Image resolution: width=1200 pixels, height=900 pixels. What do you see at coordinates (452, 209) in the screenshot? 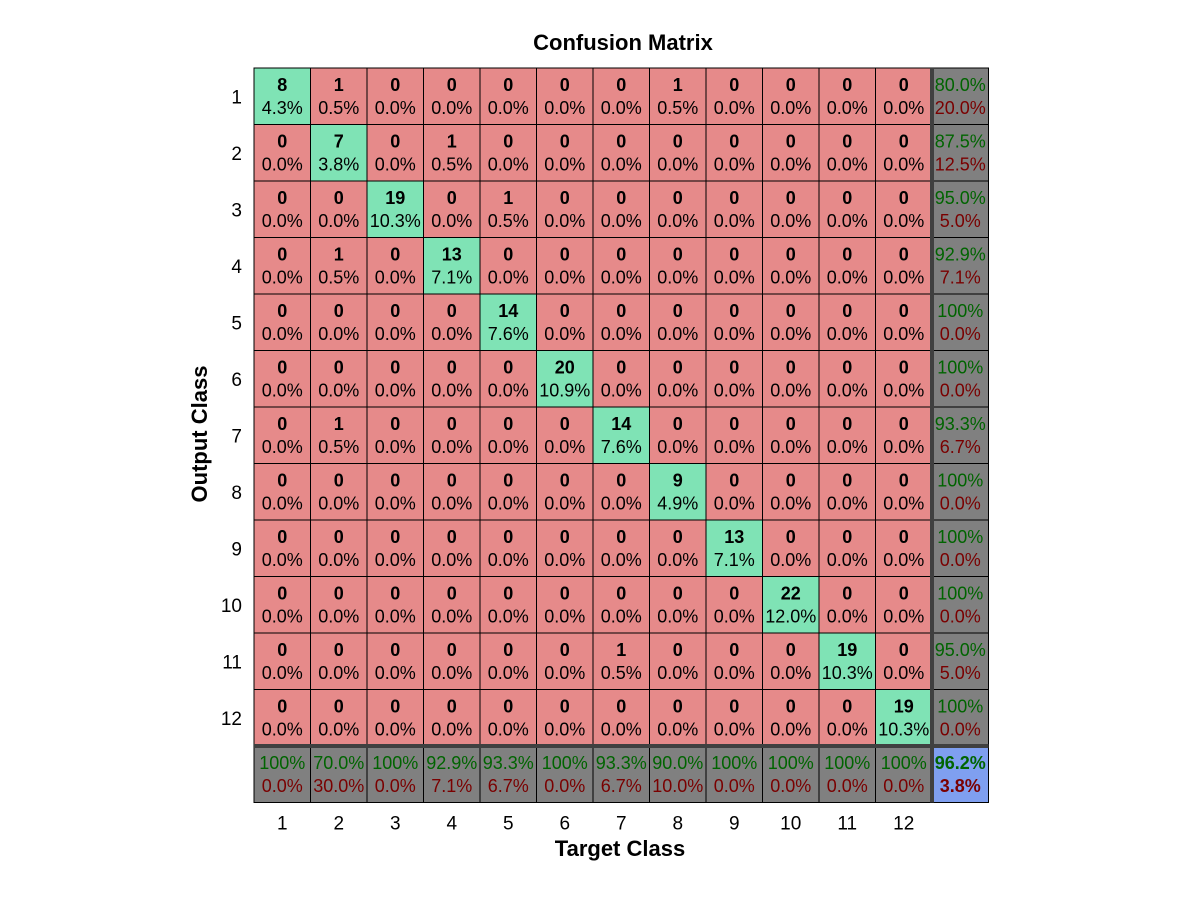
I see `matrix-cell-3-4: 0 0.0%` at bounding box center [452, 209].